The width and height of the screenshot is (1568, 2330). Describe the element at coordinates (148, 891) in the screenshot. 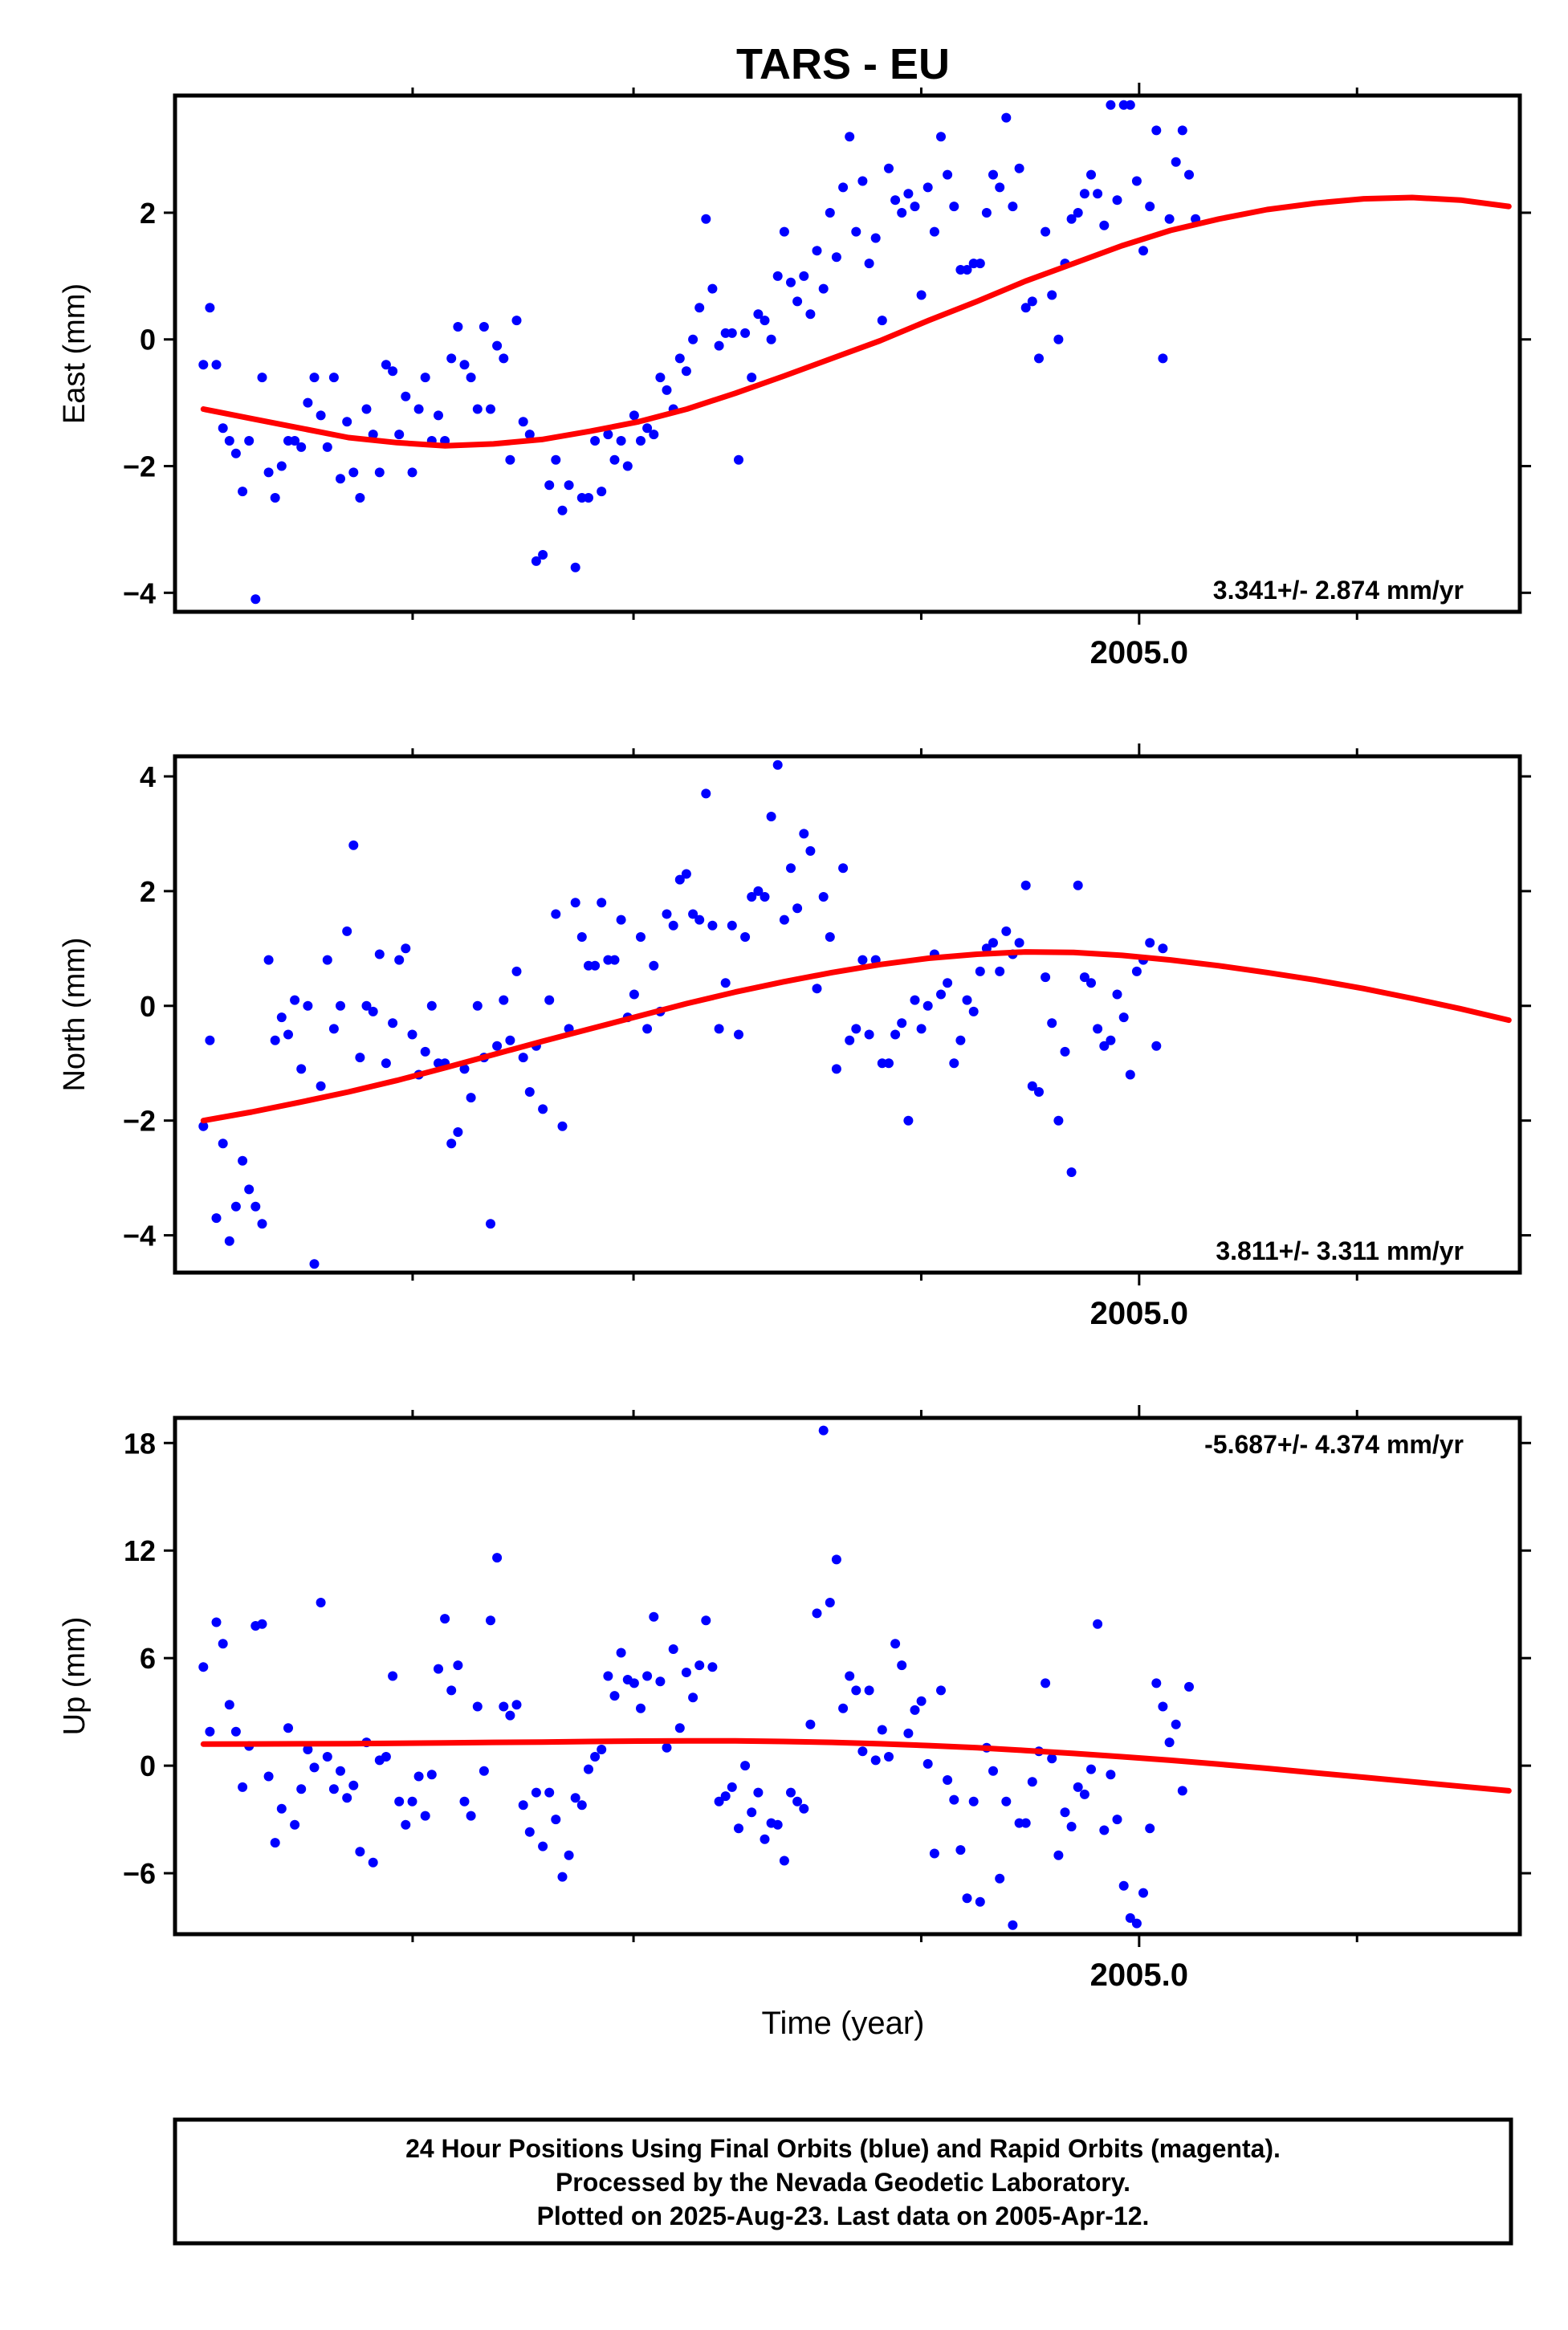

I see `north-y-tick-label: 2` at that location.